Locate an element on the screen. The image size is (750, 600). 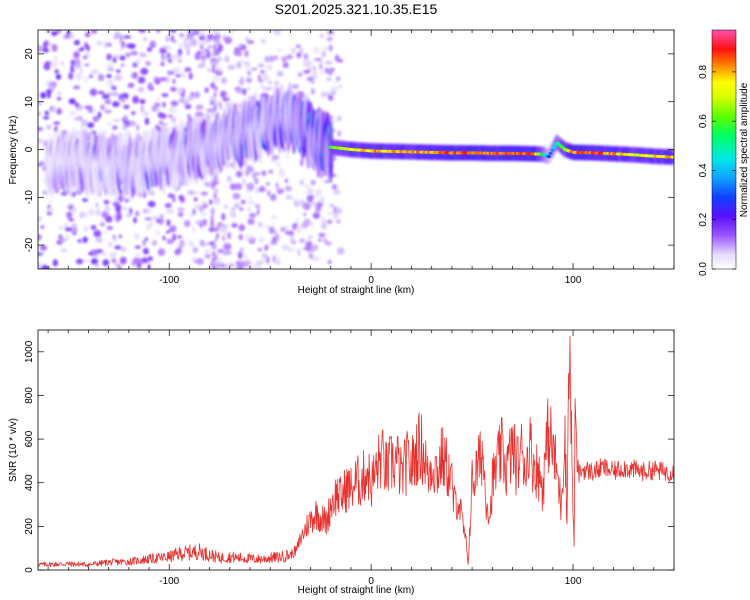
colorbar-ticks: 0.0 0.2 0.4 0.6 0.8 is located at coordinates (717, 170).